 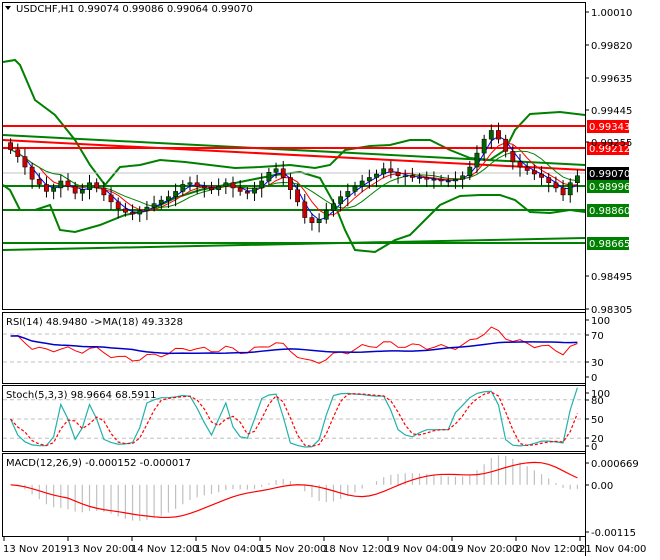 What do you see at coordinates (612, 549) in the screenshot?
I see `time-tick-label: 21 Nov 04:00` at bounding box center [612, 549].